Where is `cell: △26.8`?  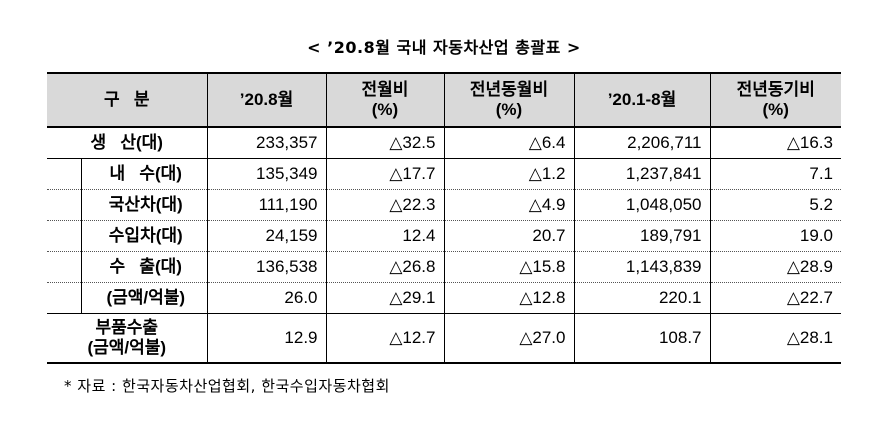 cell: △26.8 is located at coordinates (385, 267).